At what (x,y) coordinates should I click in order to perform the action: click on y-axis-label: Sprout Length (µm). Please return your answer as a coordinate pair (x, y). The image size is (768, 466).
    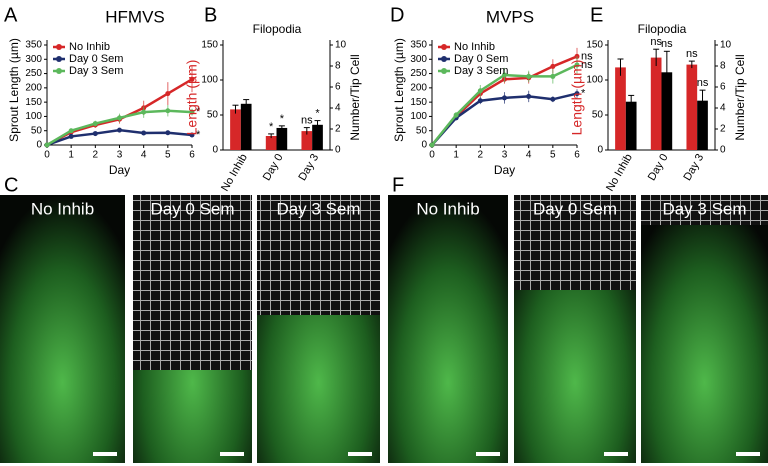
    Looking at the image, I should click on (399, 90).